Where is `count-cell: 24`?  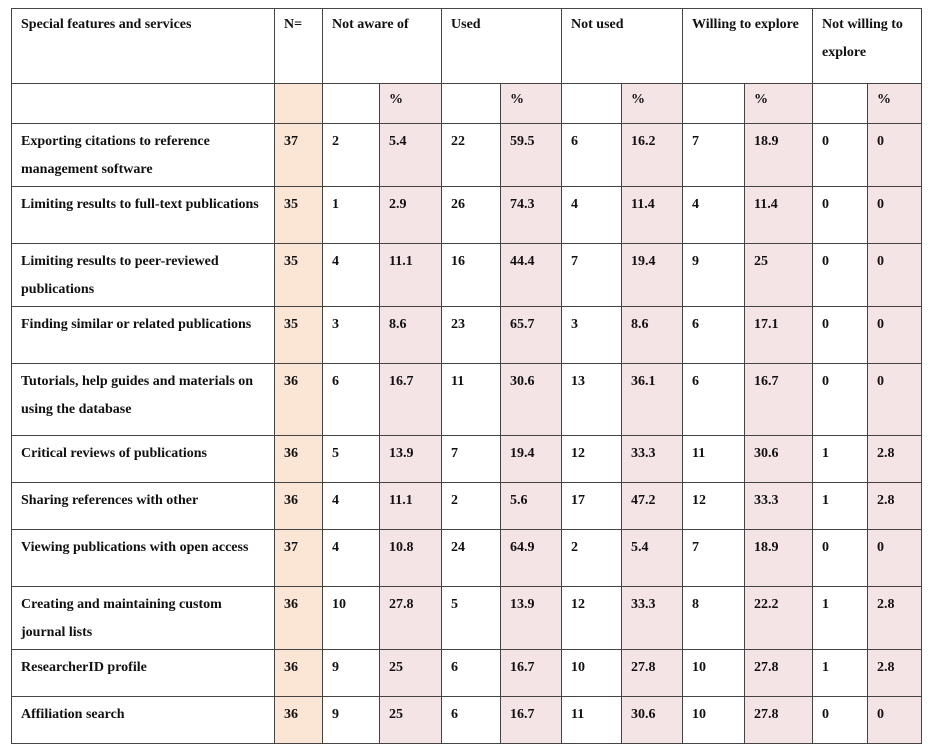 count-cell: 24 is located at coordinates (471, 558).